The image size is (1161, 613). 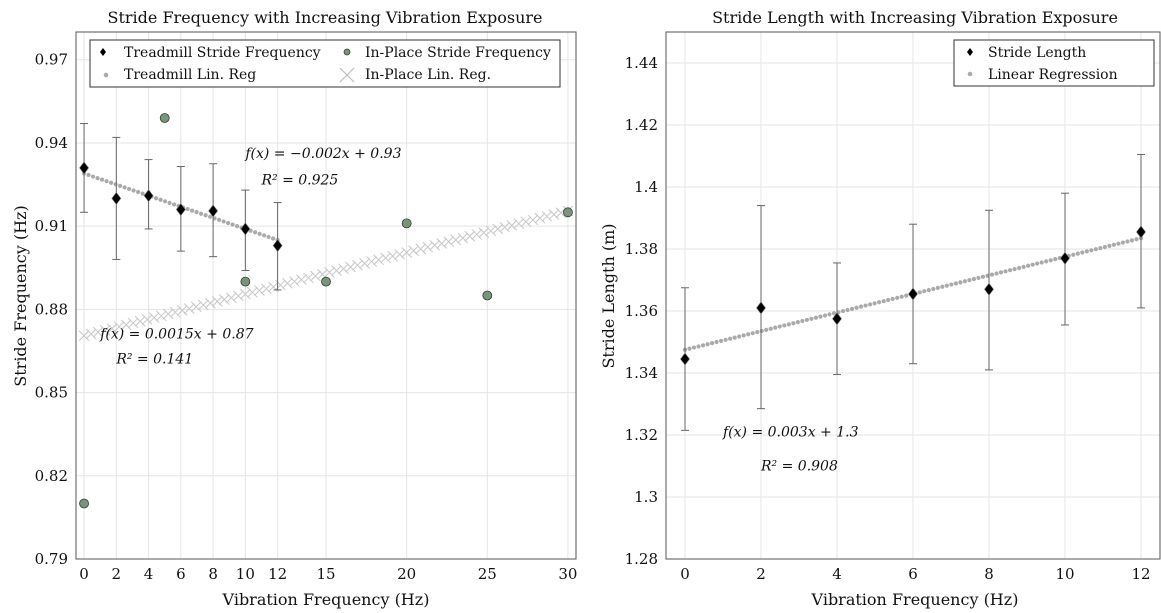 What do you see at coordinates (51, 476) in the screenshot?
I see `y-tick-label: 0.82` at bounding box center [51, 476].